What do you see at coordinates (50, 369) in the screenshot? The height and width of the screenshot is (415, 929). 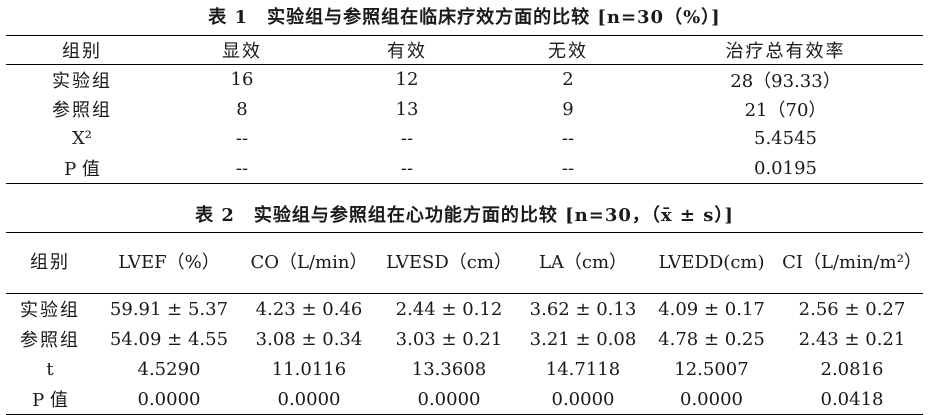 I see `table-cell: t` at bounding box center [50, 369].